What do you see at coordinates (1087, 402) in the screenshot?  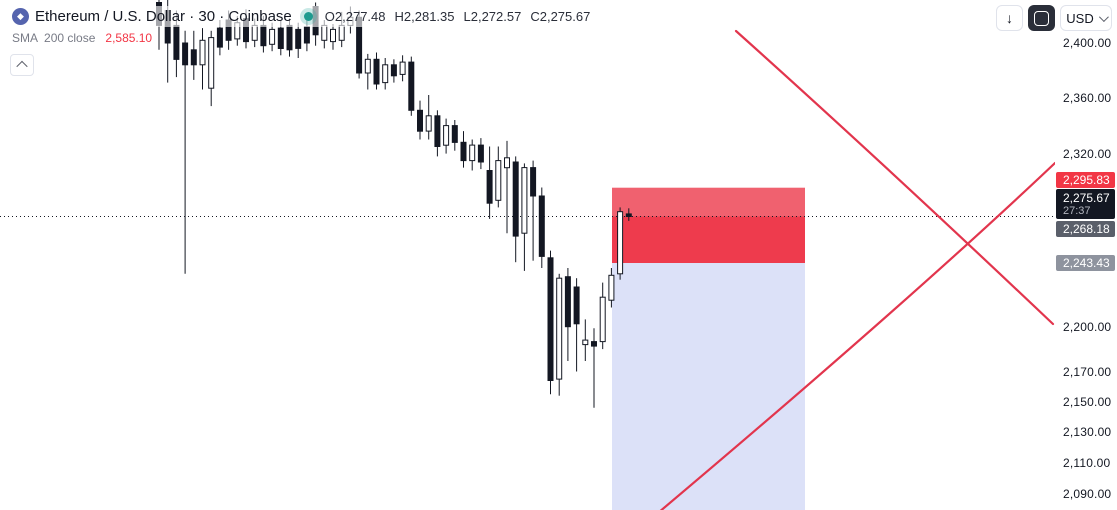 I see `axis-tick: 2,150.00` at bounding box center [1087, 402].